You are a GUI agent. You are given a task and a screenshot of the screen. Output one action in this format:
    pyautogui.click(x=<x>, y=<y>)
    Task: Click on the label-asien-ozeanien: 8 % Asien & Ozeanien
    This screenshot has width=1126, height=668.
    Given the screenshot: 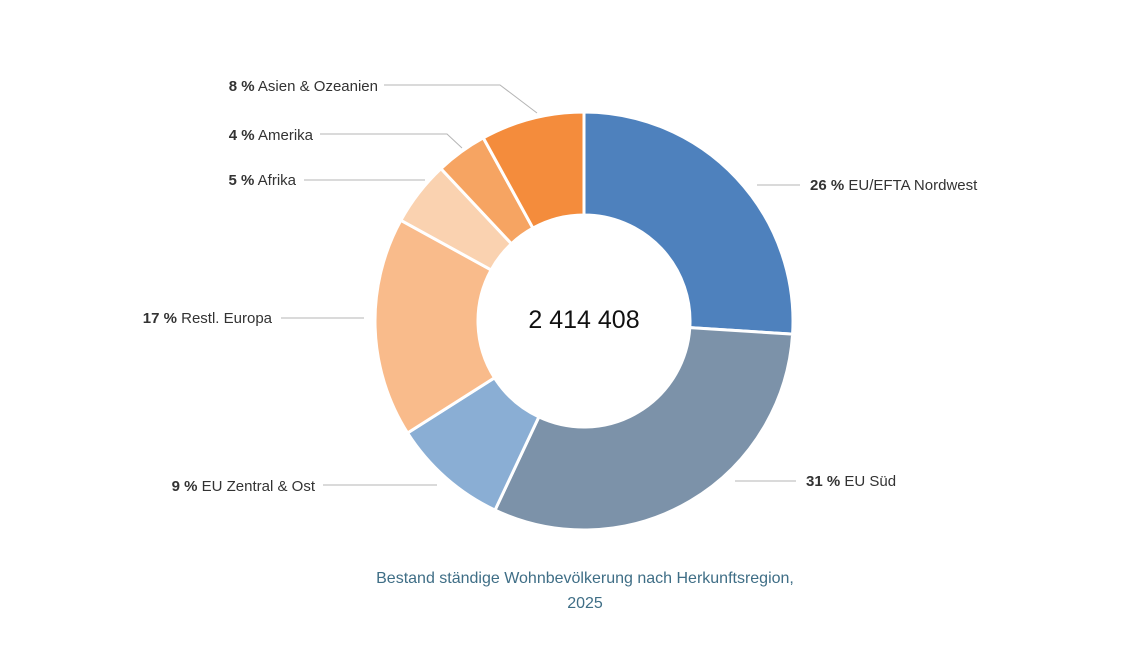 What is the action you would take?
    pyautogui.click(x=303, y=86)
    